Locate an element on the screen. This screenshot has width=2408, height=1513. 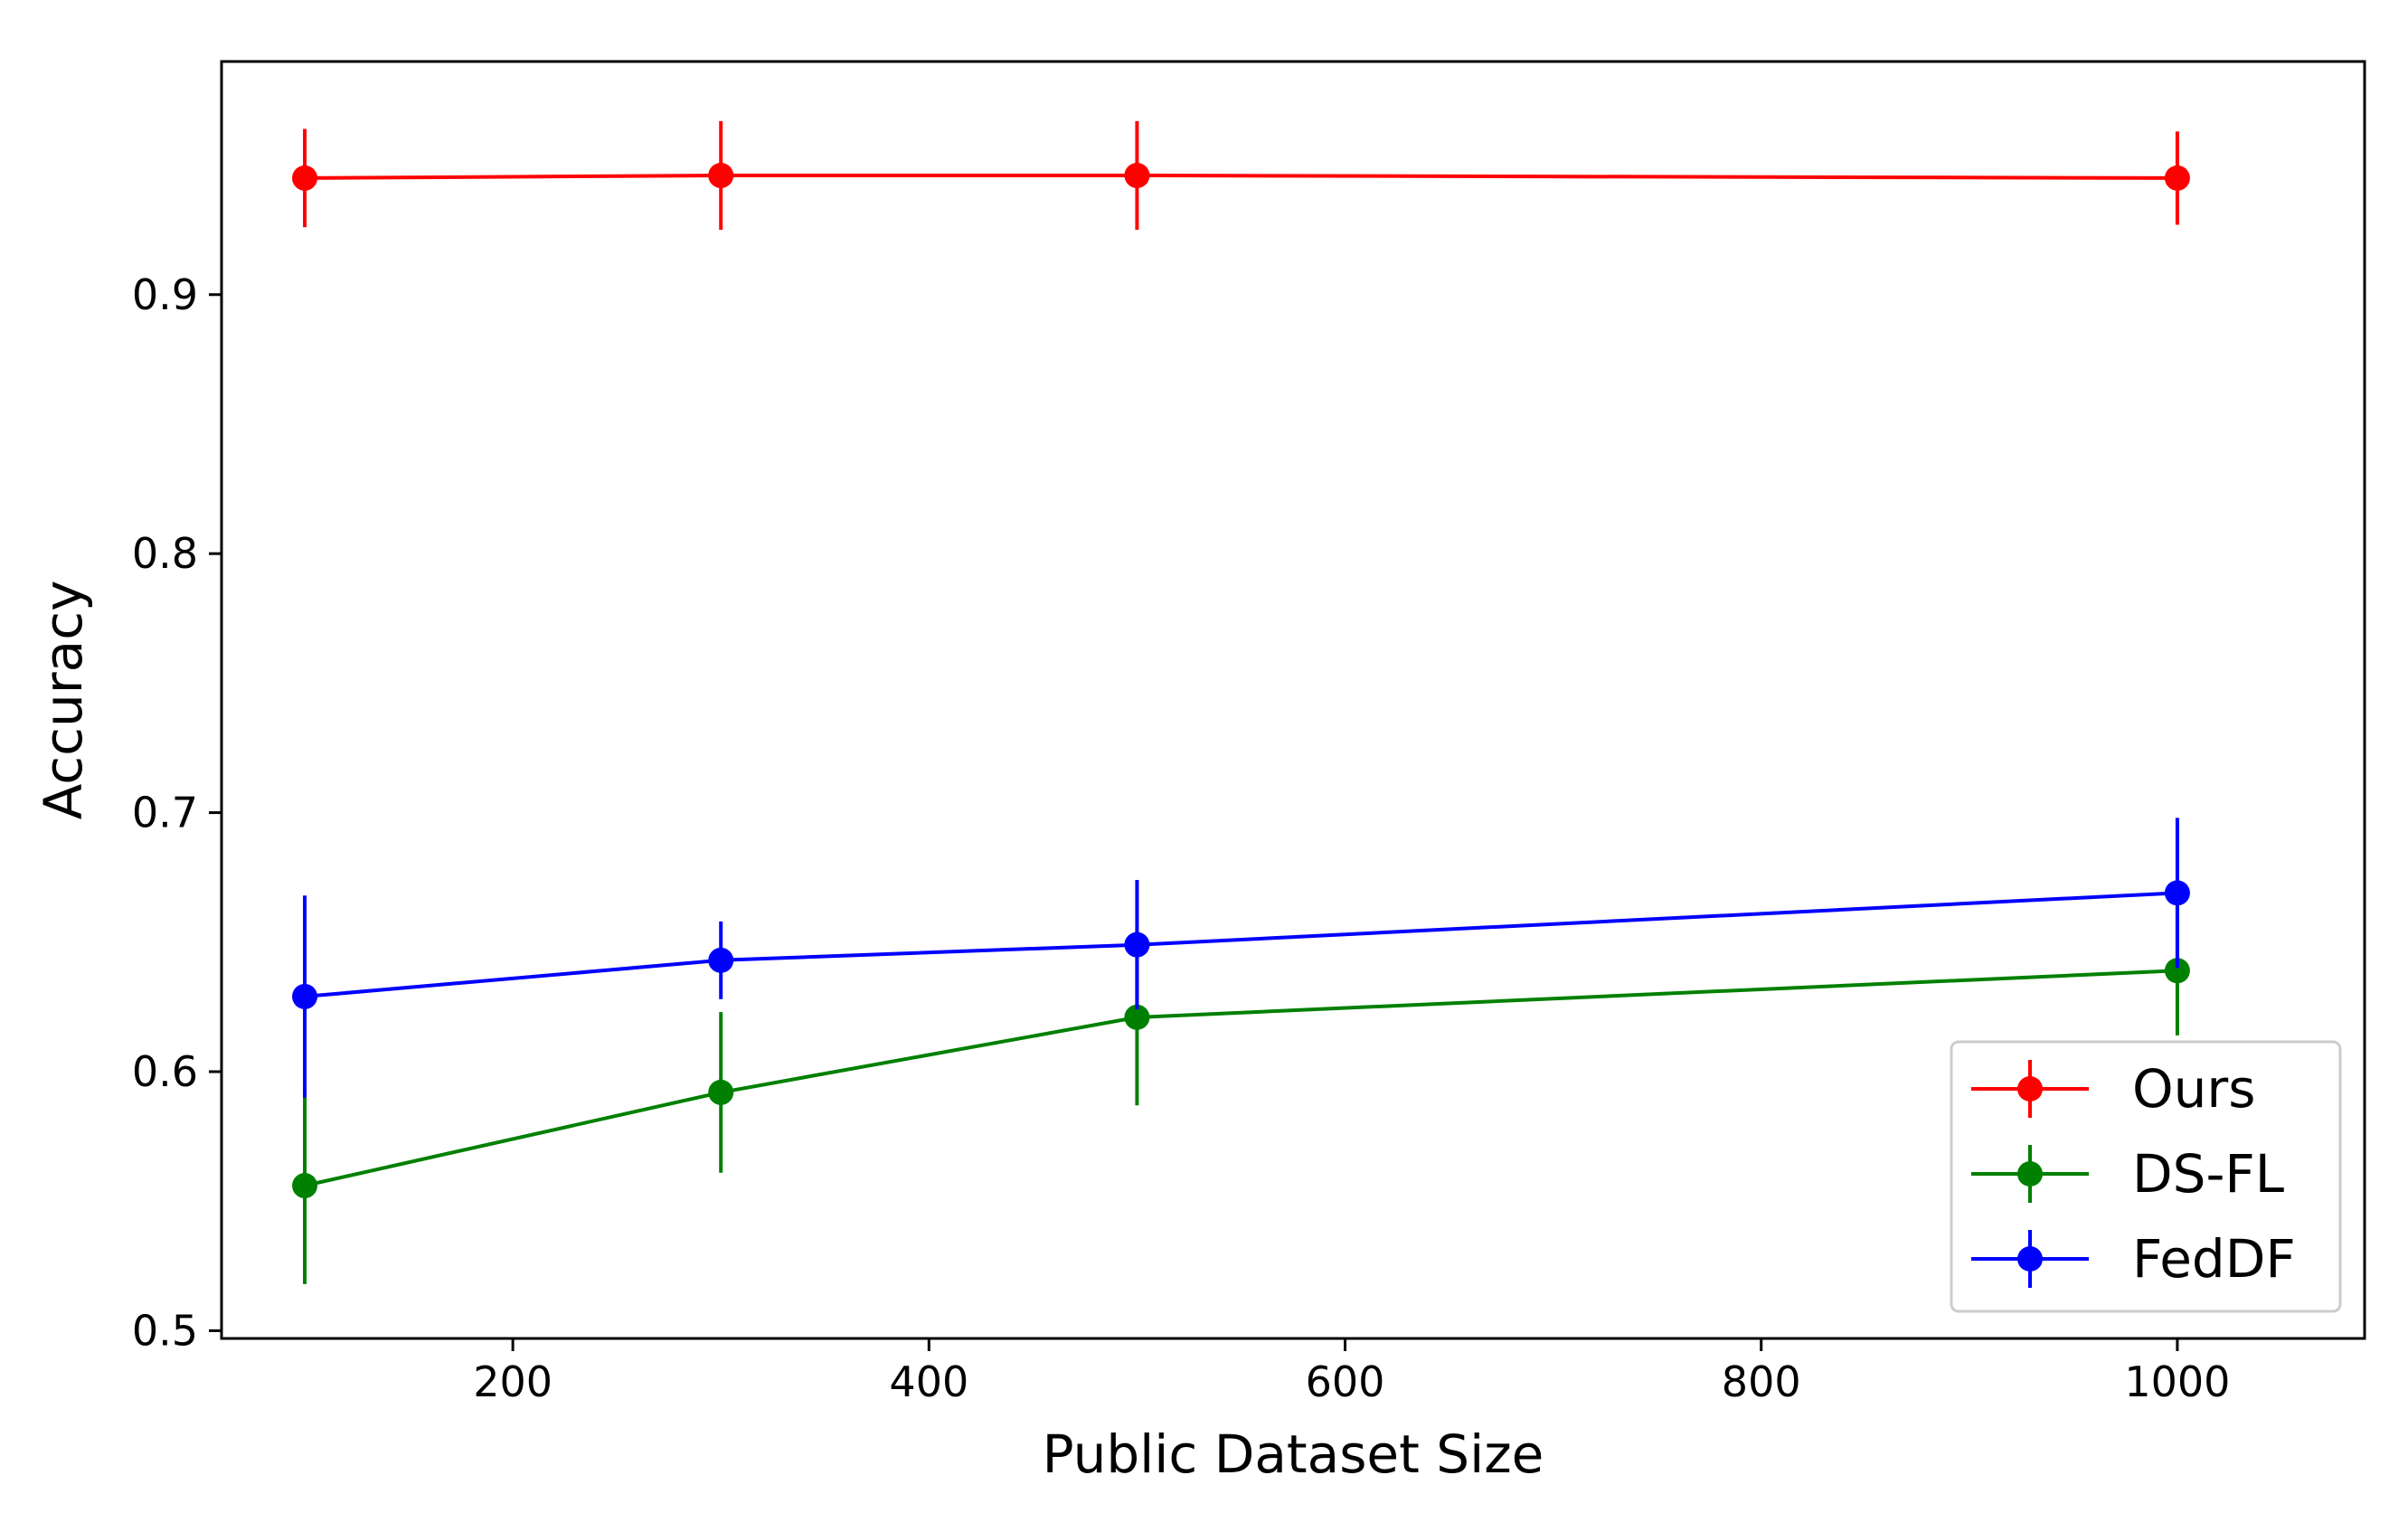
legend-label: FedDF is located at coordinates (2214, 1259).